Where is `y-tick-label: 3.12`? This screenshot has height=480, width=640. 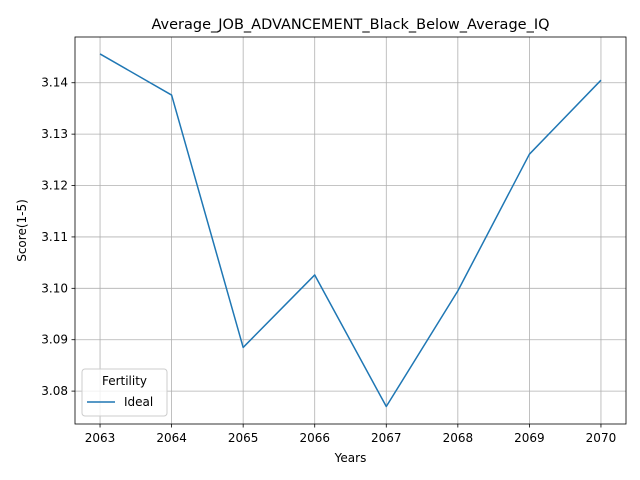 y-tick-label: 3.12 is located at coordinates (54, 186).